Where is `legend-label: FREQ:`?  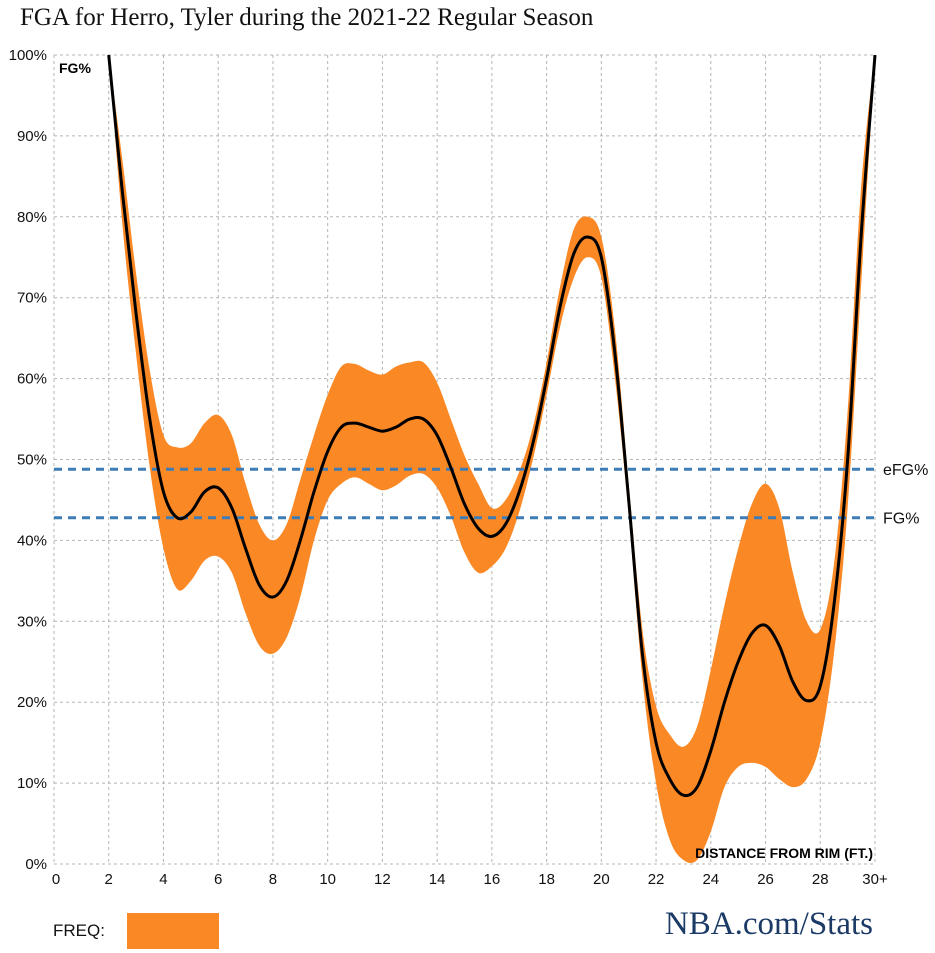 legend-label: FREQ: is located at coordinates (79, 930).